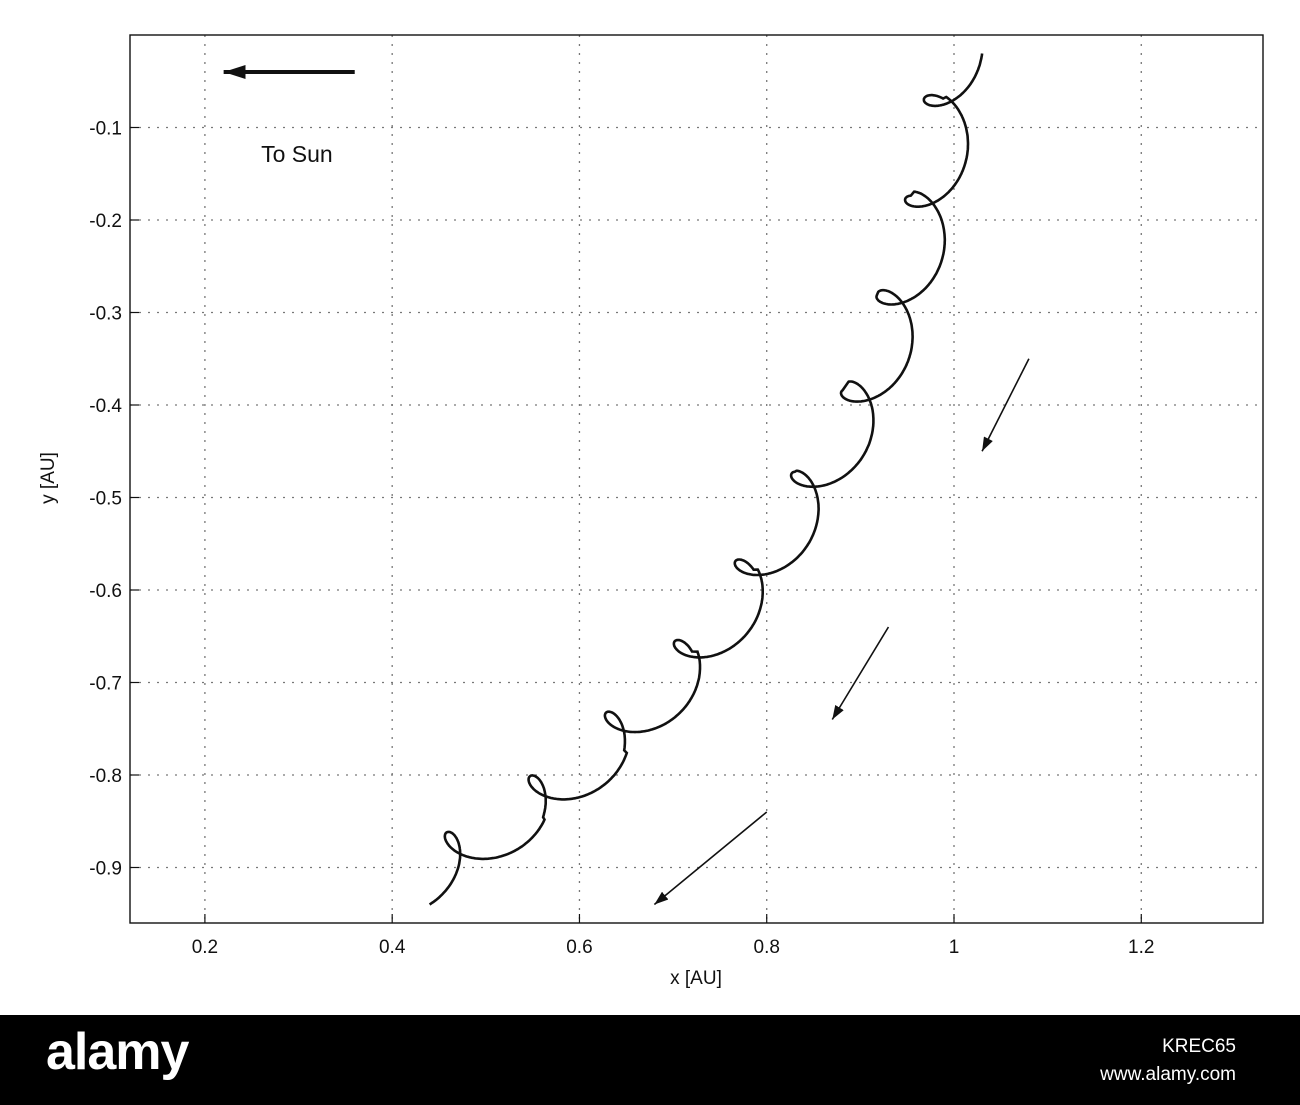 The height and width of the screenshot is (1105, 1300). I want to click on watermark-logo: alamy, so click(117, 1052).